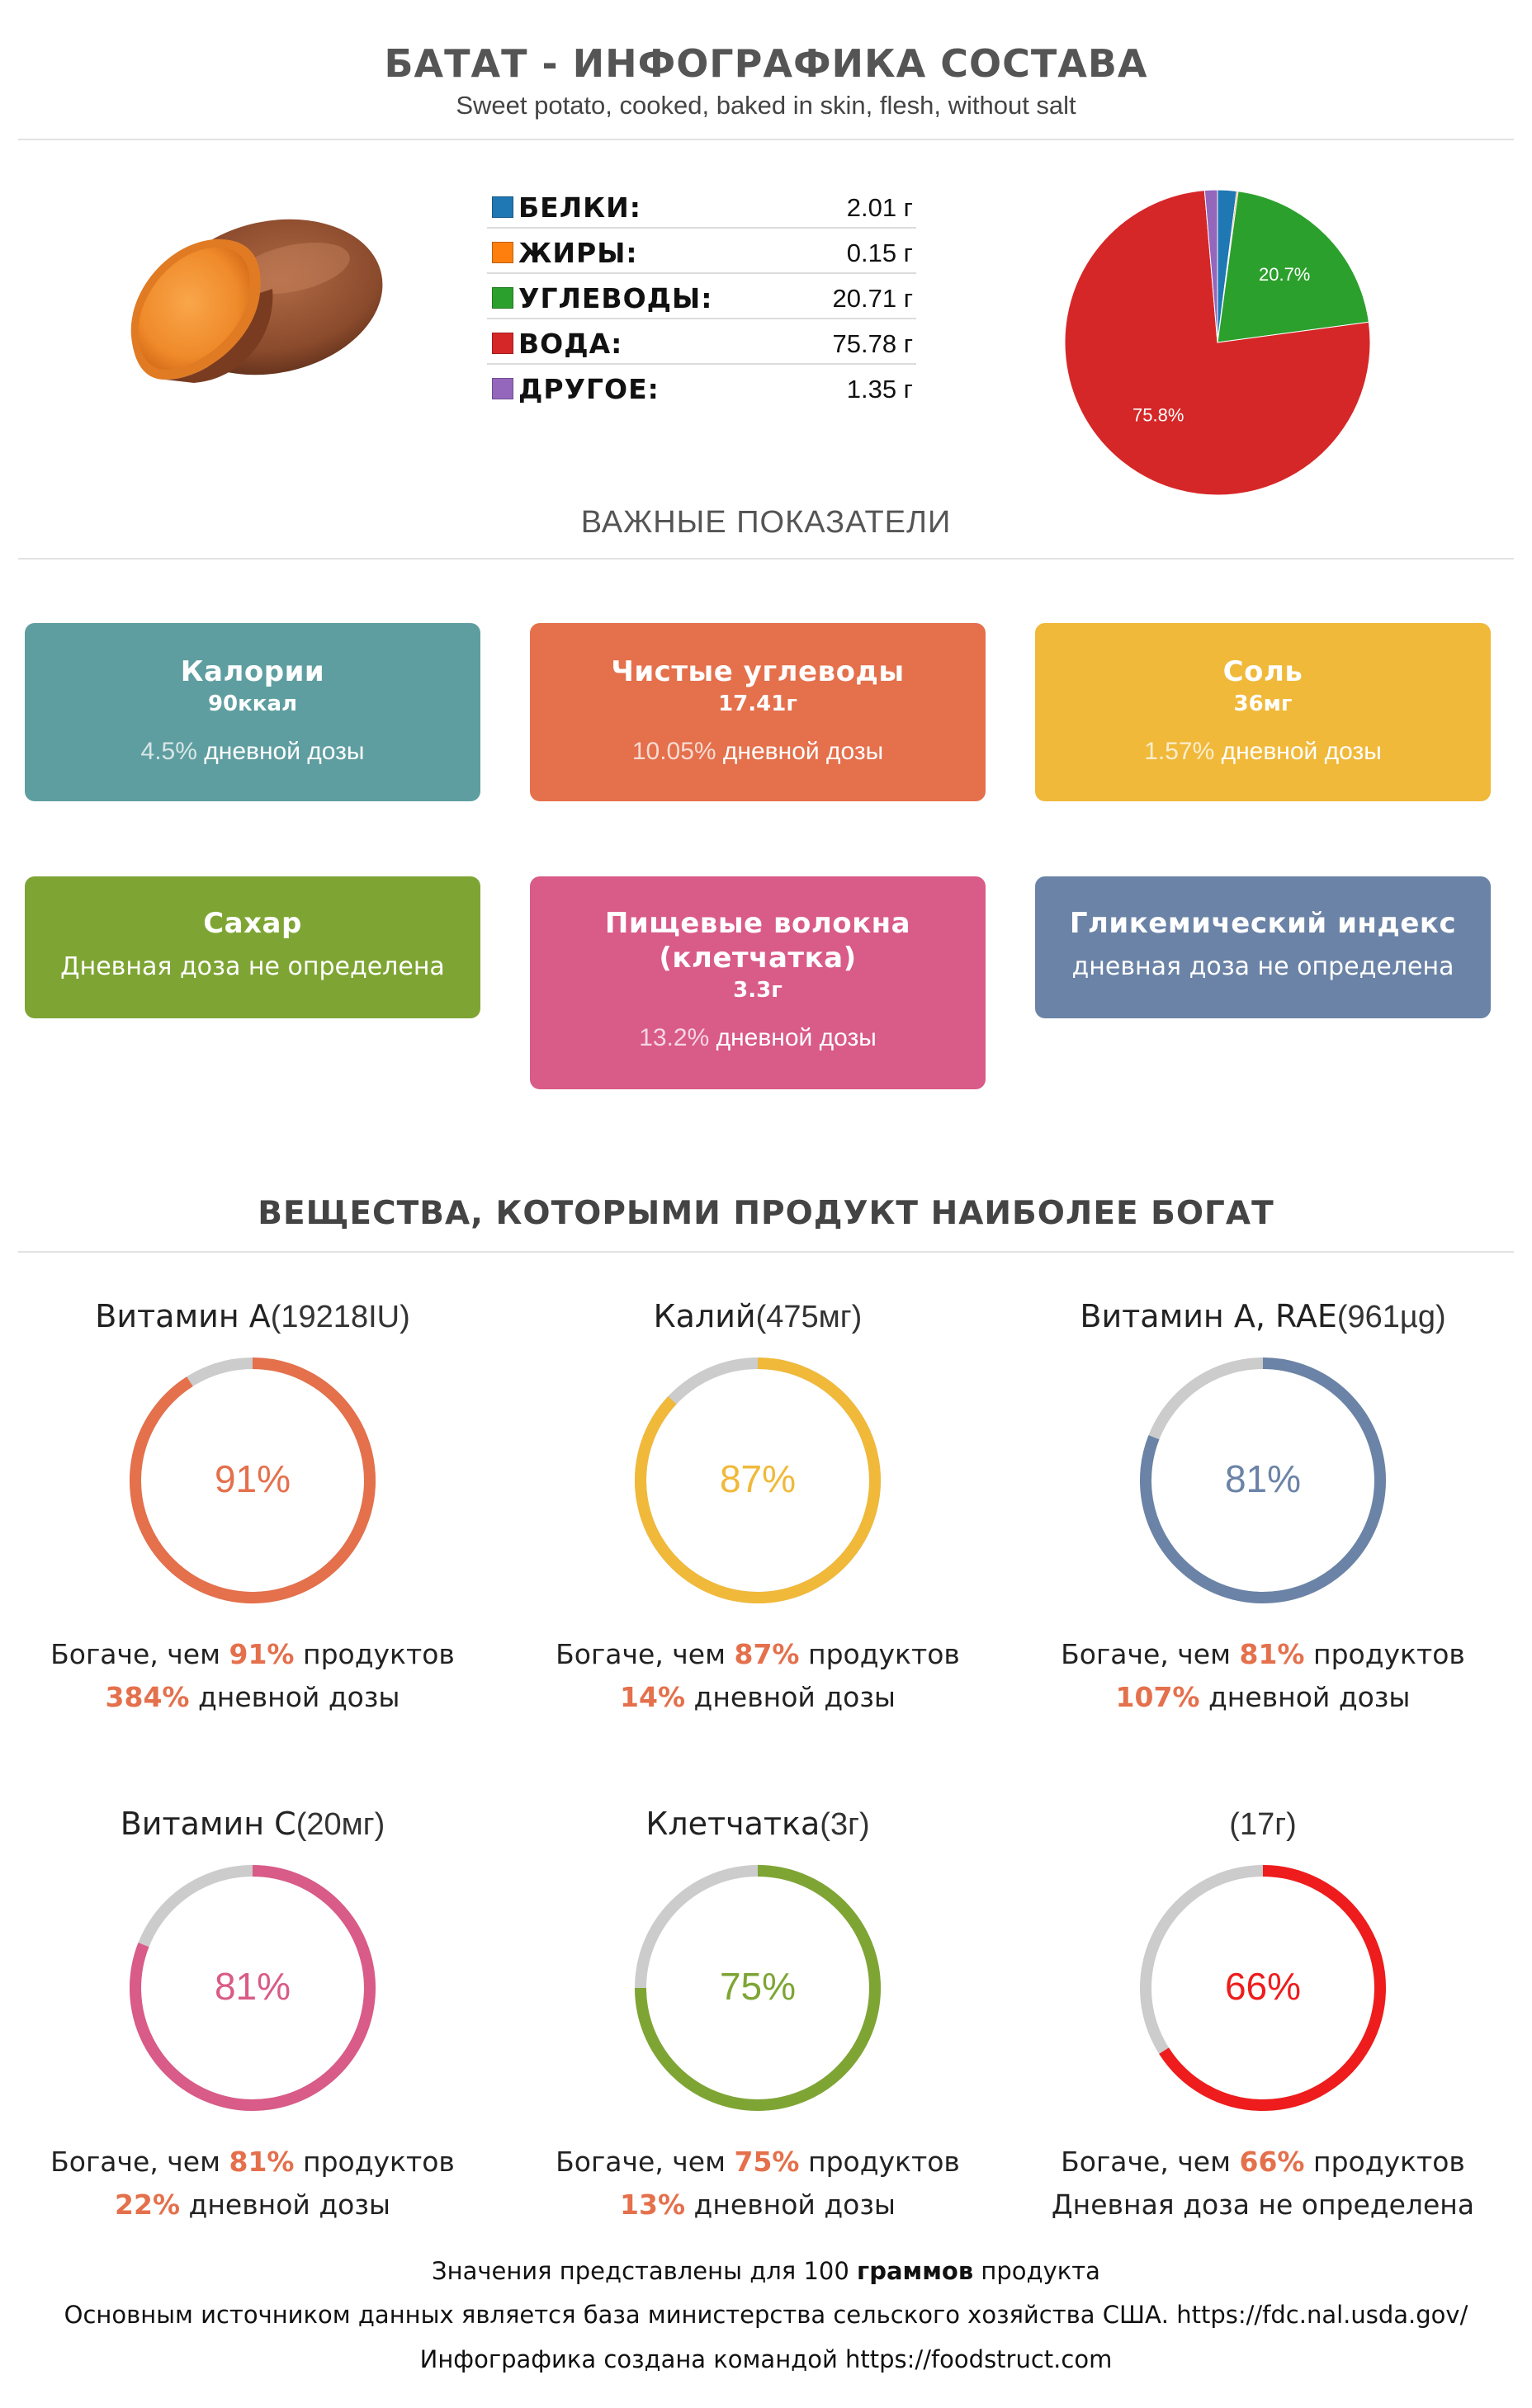 This screenshot has width=1532, height=2408. Describe the element at coordinates (758, 2162) in the screenshot. I see `richer-than-text: Богаче, чем 75% продуктов` at that location.